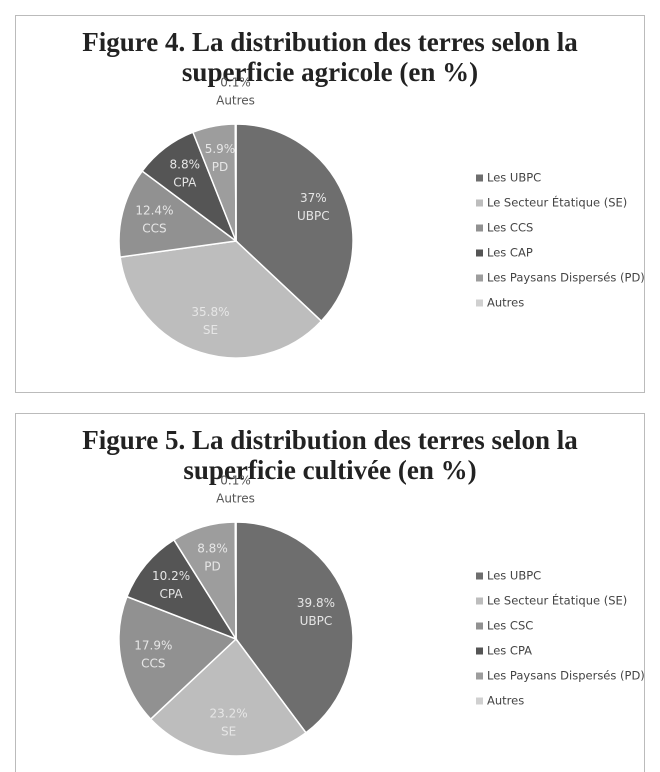 The width and height of the screenshot is (660, 772). Describe the element at coordinates (313, 198) in the screenshot. I see `data-label: 37%` at that location.